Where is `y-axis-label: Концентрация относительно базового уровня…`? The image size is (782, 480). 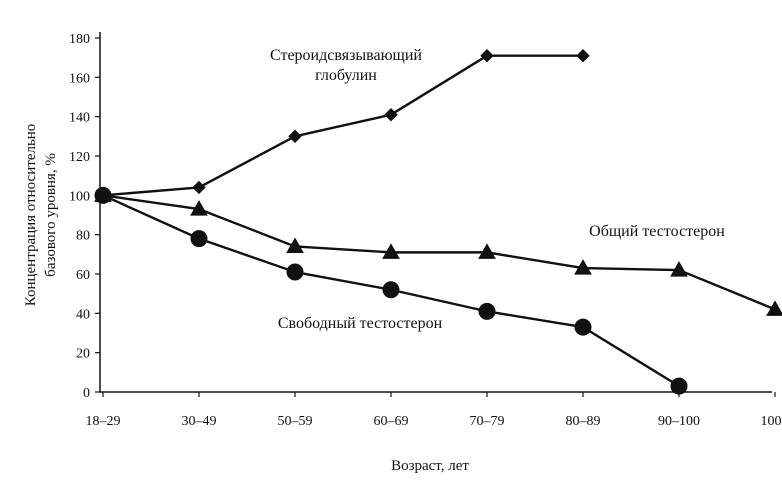
y-axis-label: Концентрация относительно базового уровня… is located at coordinates (41, 215).